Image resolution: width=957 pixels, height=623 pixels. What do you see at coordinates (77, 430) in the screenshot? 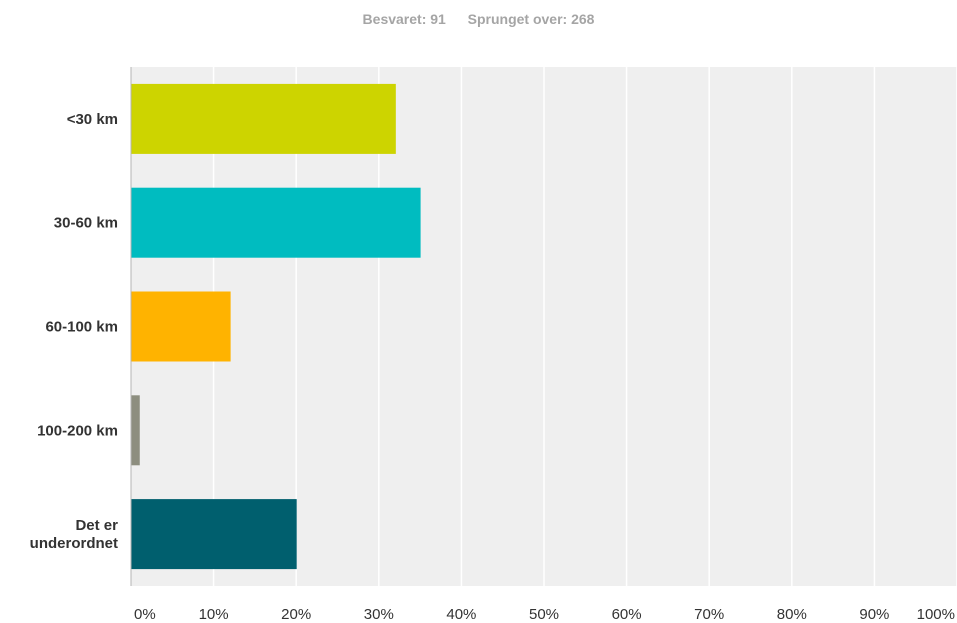
I see `category-label: 100-200 km` at bounding box center [77, 430].